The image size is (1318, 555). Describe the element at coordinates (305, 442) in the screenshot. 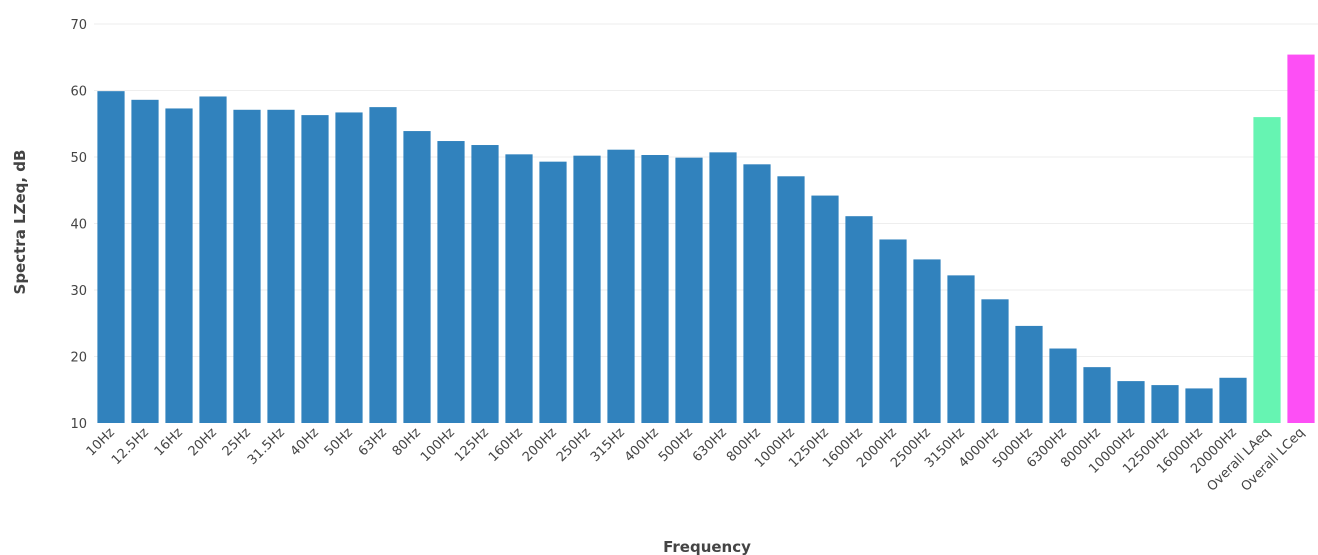

I see `x-tick-label: 40Hz` at that location.